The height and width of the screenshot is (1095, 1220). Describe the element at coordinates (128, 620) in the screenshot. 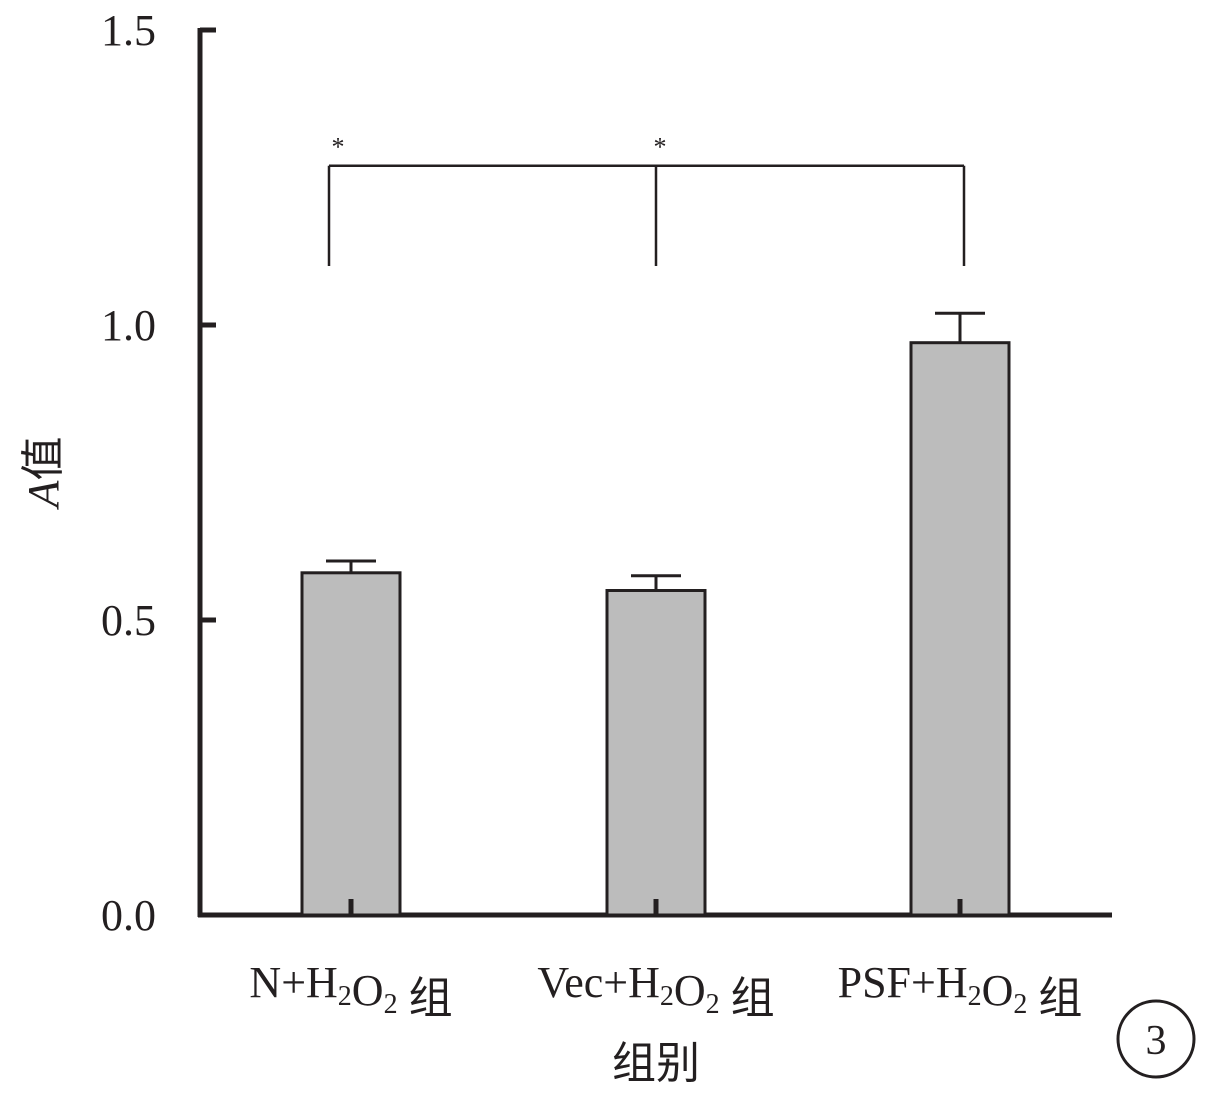

I see `y-tick-label-1: 0.5` at that location.